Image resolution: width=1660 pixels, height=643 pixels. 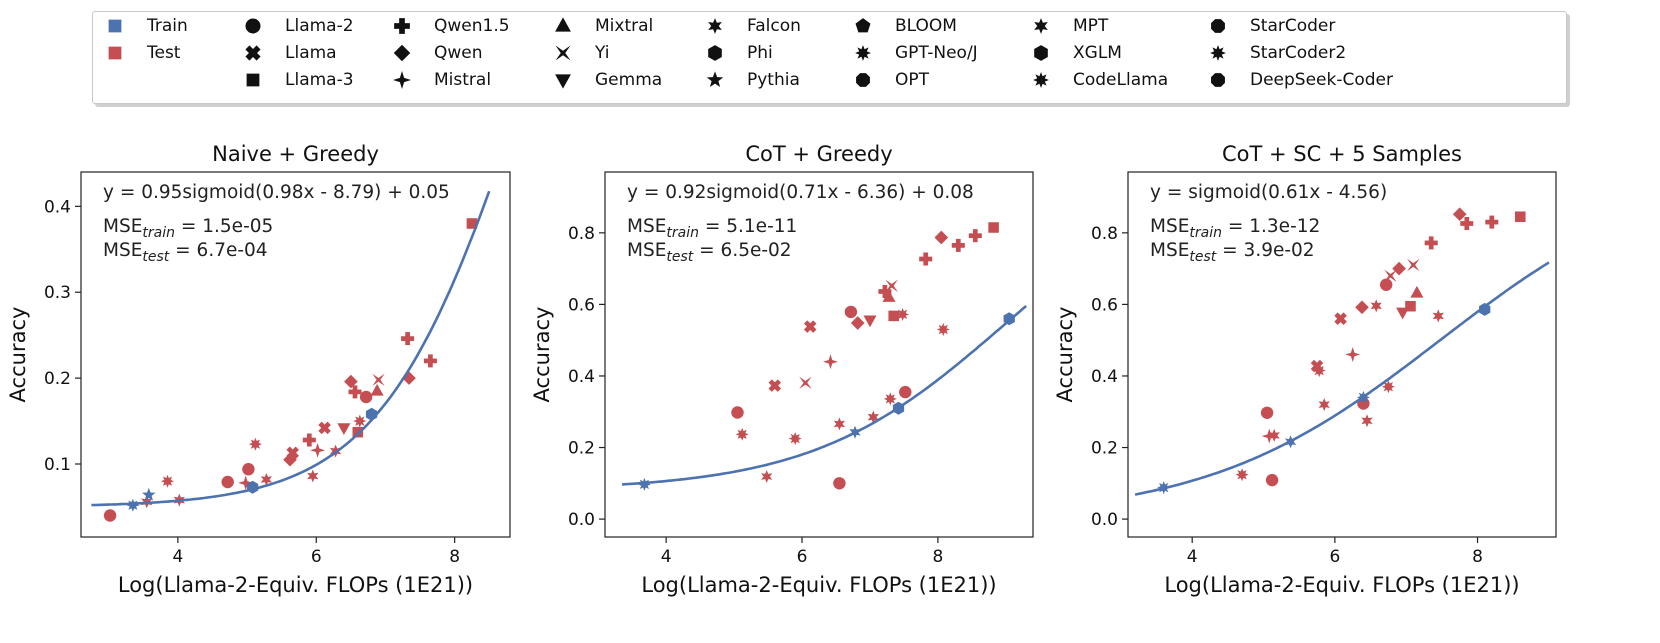 I want to click on train-point-star5, so click(x=149, y=494).